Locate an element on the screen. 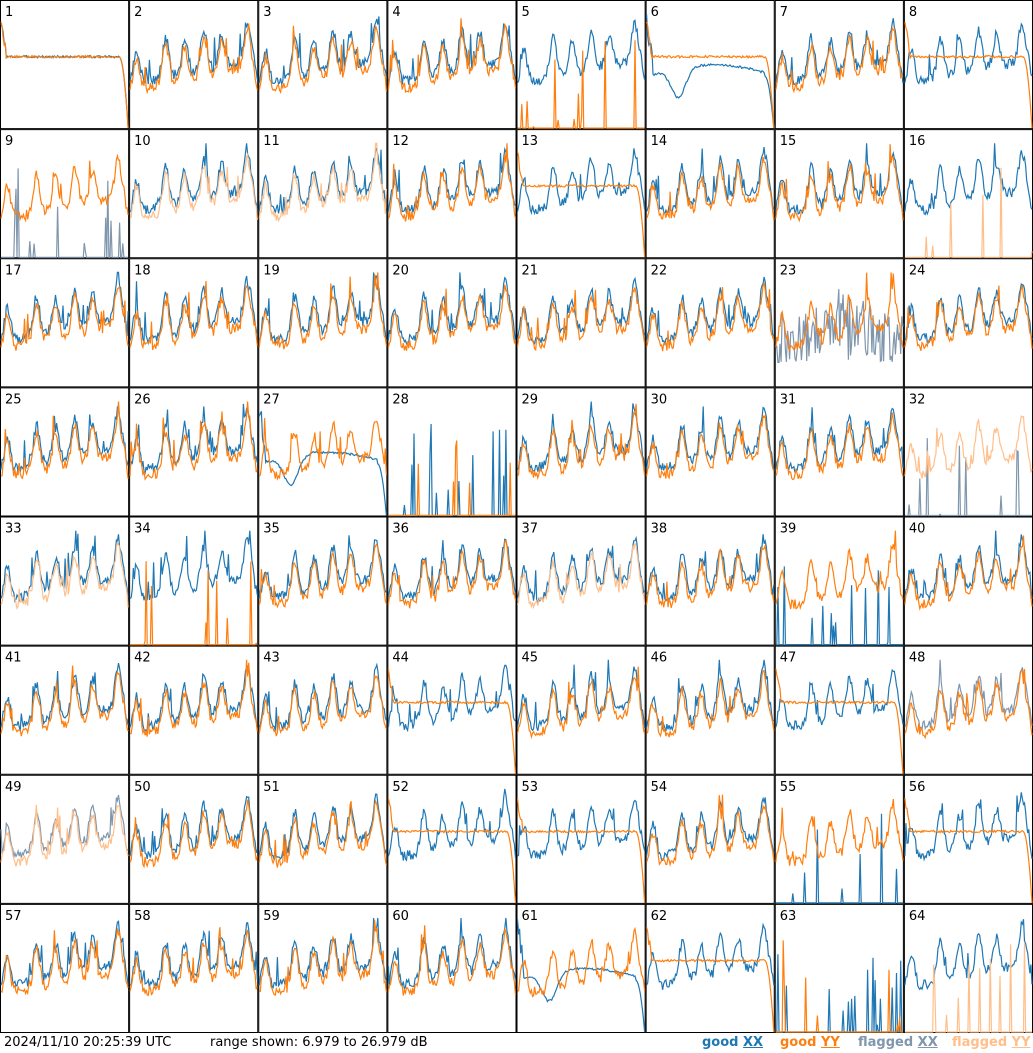 The image size is (1033, 1053). panel-8: 8 is located at coordinates (968, 65).